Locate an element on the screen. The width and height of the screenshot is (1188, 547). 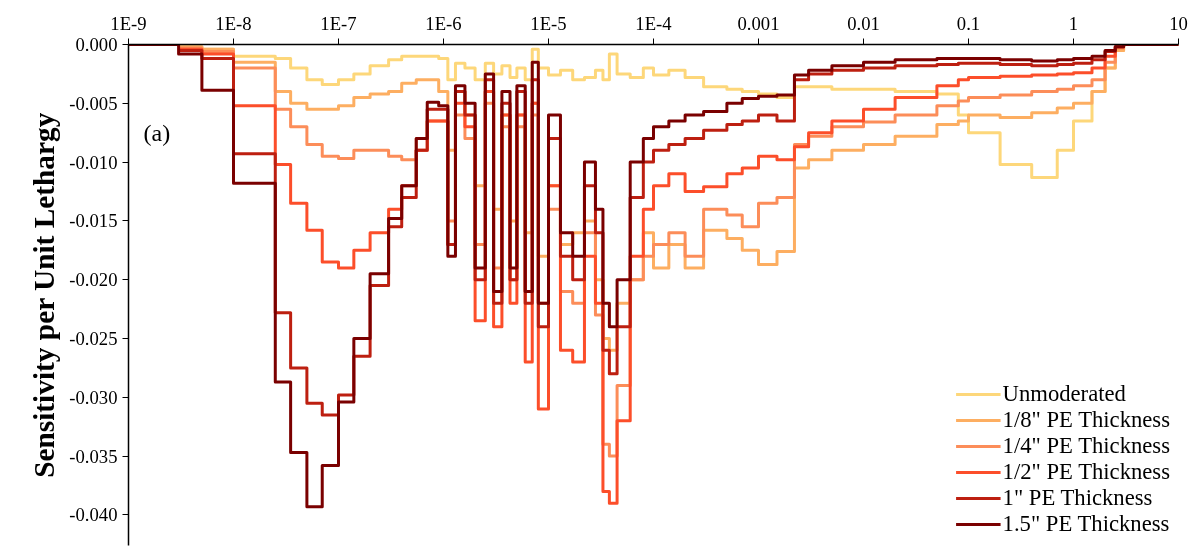
x-tick-label: 0.001 is located at coordinates (758, 23).